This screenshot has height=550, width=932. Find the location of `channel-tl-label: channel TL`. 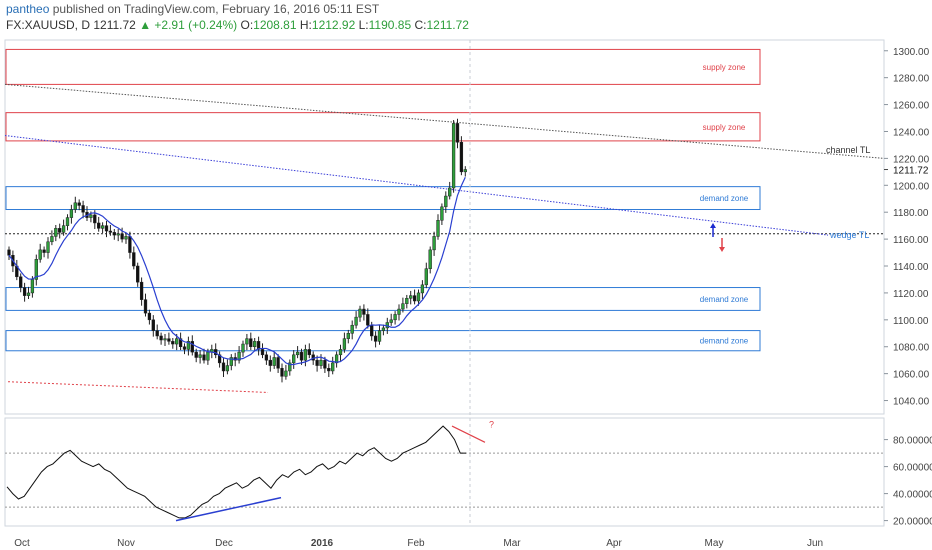

channel-tl-label: channel TL is located at coordinates (848, 150).